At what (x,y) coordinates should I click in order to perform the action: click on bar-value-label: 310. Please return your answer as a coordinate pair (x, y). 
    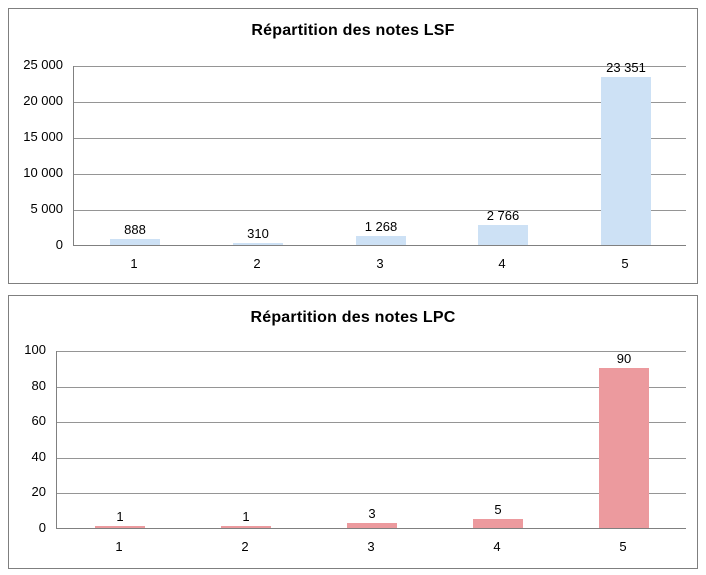
    Looking at the image, I should click on (258, 233).